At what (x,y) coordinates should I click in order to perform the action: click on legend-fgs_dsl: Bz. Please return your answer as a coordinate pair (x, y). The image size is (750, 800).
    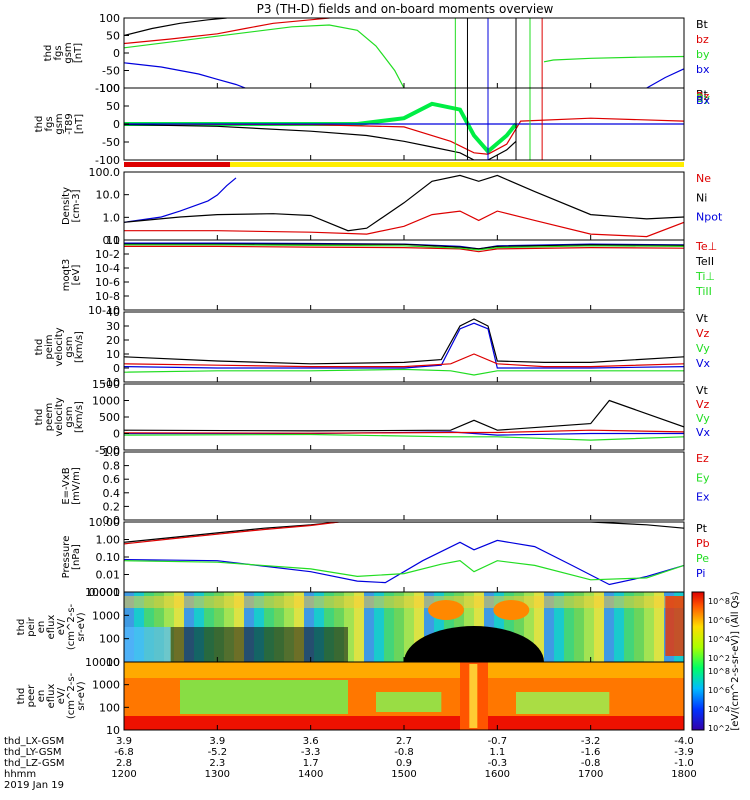
    Looking at the image, I should click on (703, 96).